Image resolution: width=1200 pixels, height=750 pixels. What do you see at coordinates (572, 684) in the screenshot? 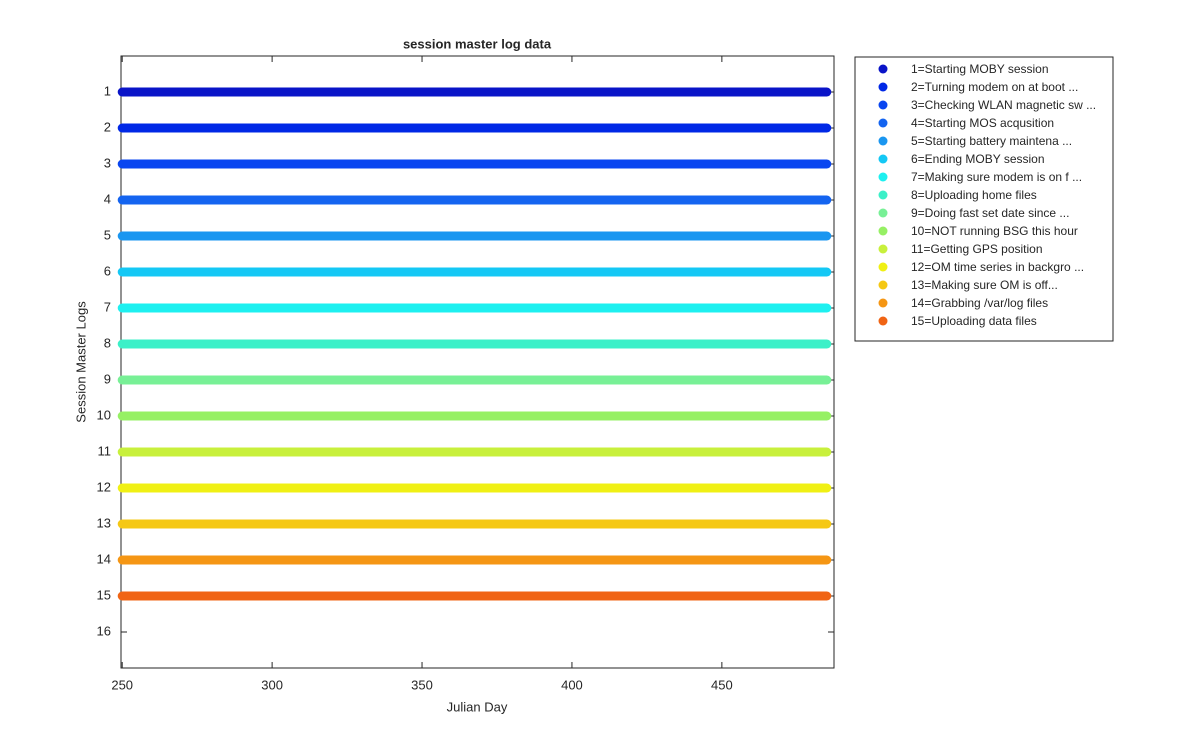
I see `x-tick-label: 400` at bounding box center [572, 684].